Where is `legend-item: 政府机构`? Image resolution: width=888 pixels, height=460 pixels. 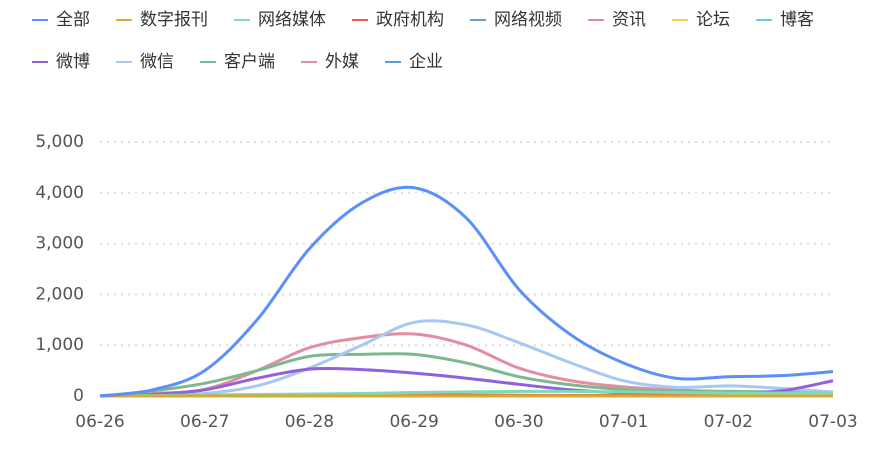 legend-item: 政府机构 is located at coordinates (398, 20).